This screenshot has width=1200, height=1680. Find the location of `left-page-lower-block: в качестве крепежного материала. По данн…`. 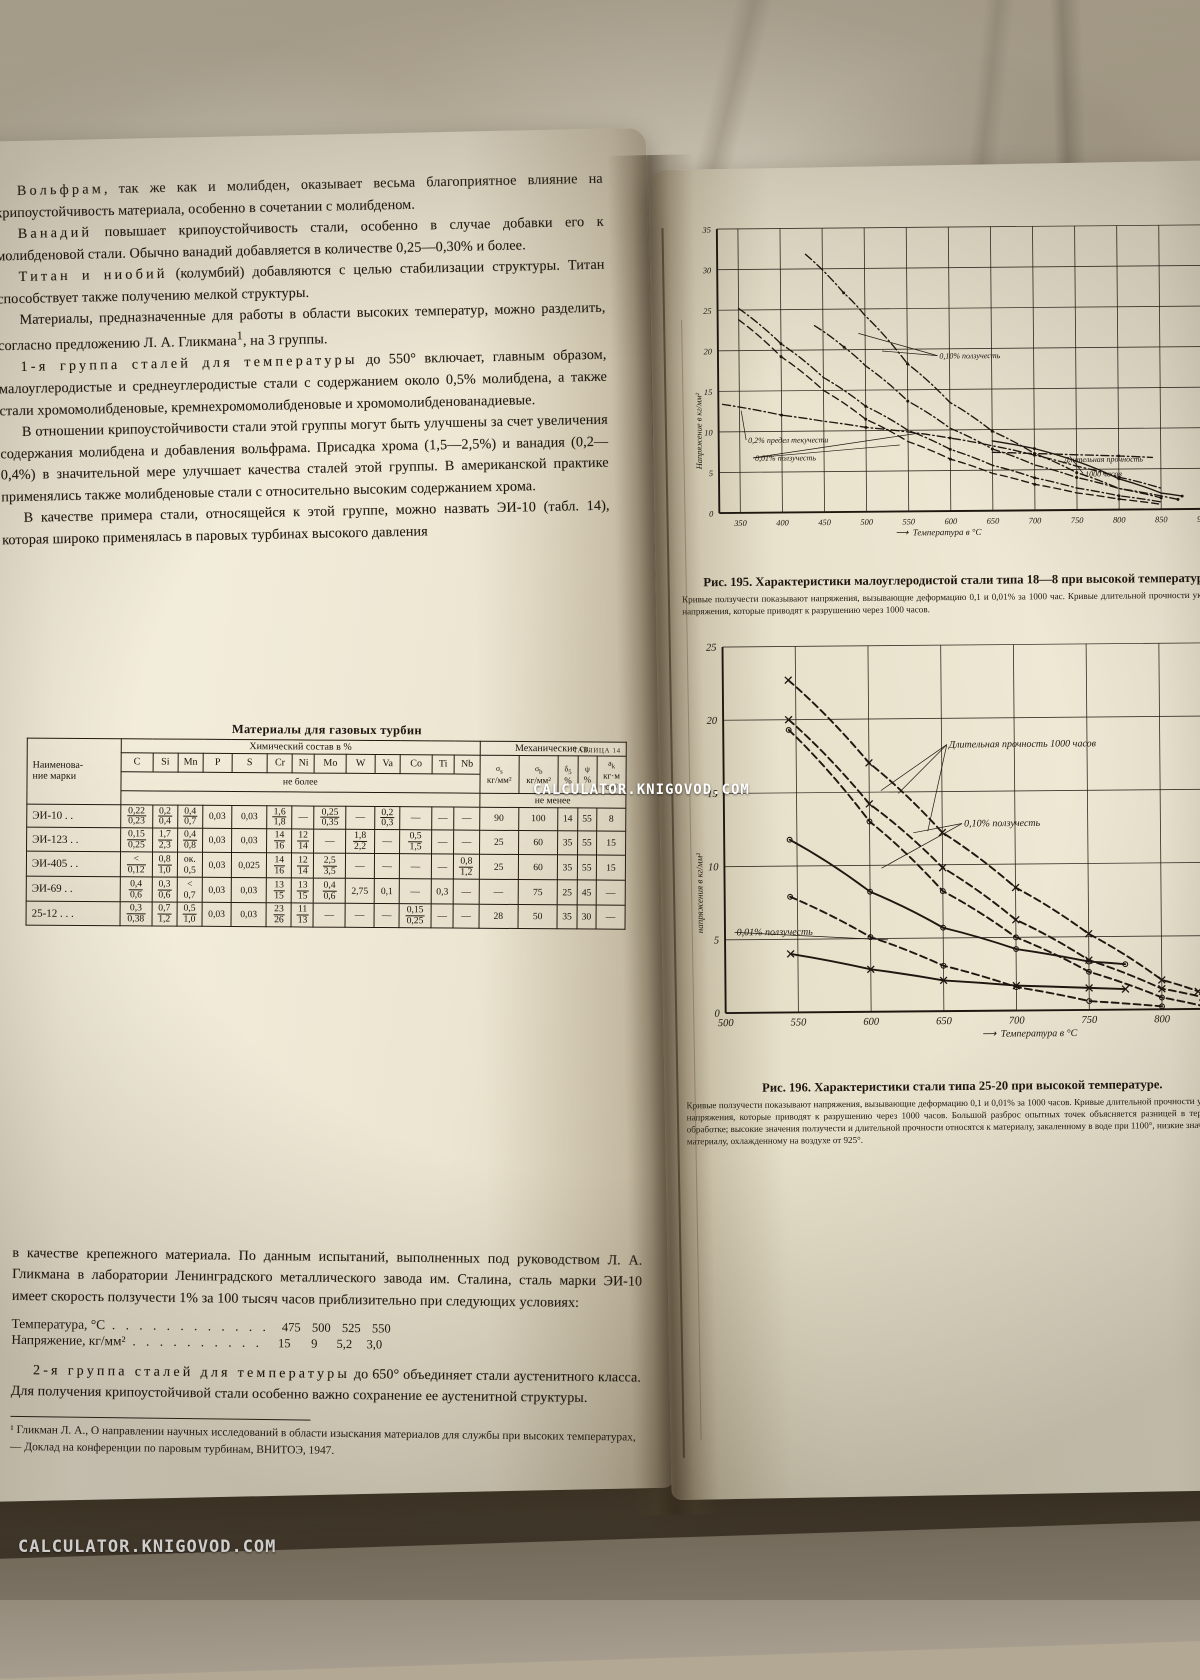

left-page-lower-block: в качестве крепежного материала. По данн… is located at coordinates (326, 1353).